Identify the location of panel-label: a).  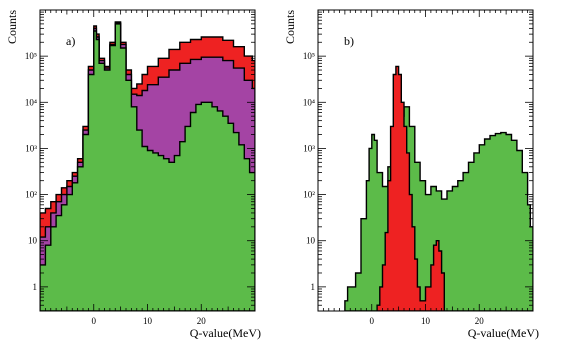
(70, 41).